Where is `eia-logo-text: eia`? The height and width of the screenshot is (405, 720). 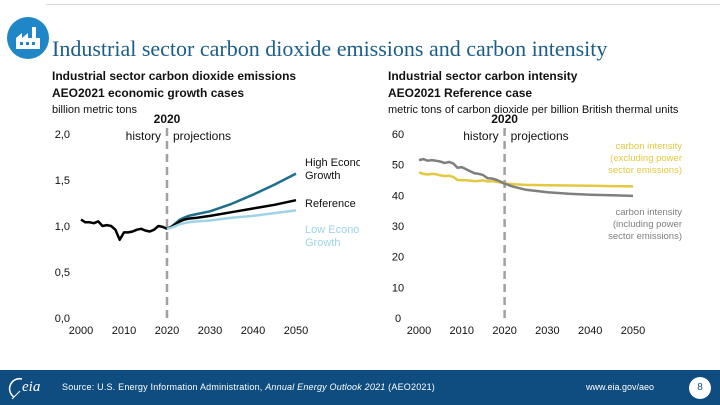 eia-logo-text: eia is located at coordinates (31, 387).